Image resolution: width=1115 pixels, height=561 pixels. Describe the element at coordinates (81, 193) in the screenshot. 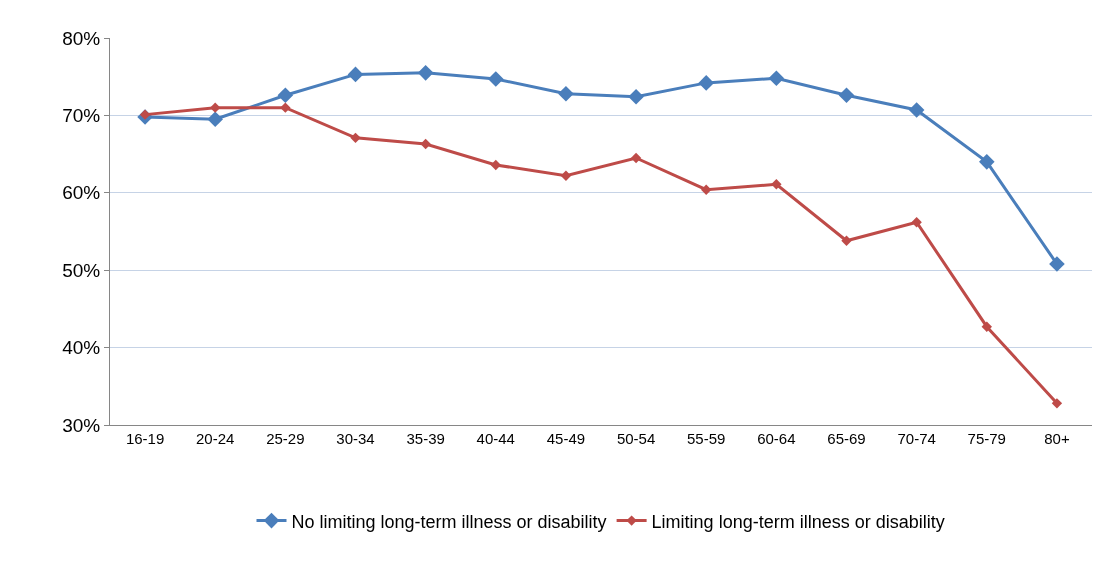

I see `y-tick-label: 60%` at that location.